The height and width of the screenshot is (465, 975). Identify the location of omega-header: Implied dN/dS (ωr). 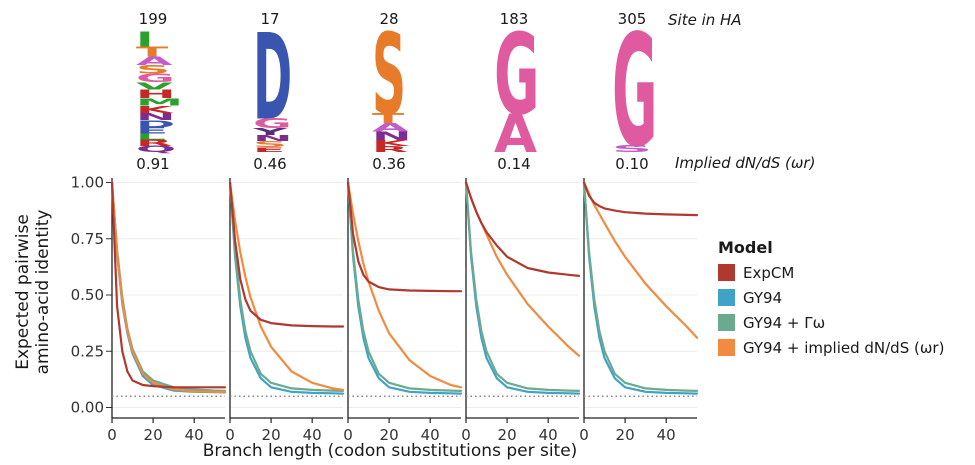
(745, 163).